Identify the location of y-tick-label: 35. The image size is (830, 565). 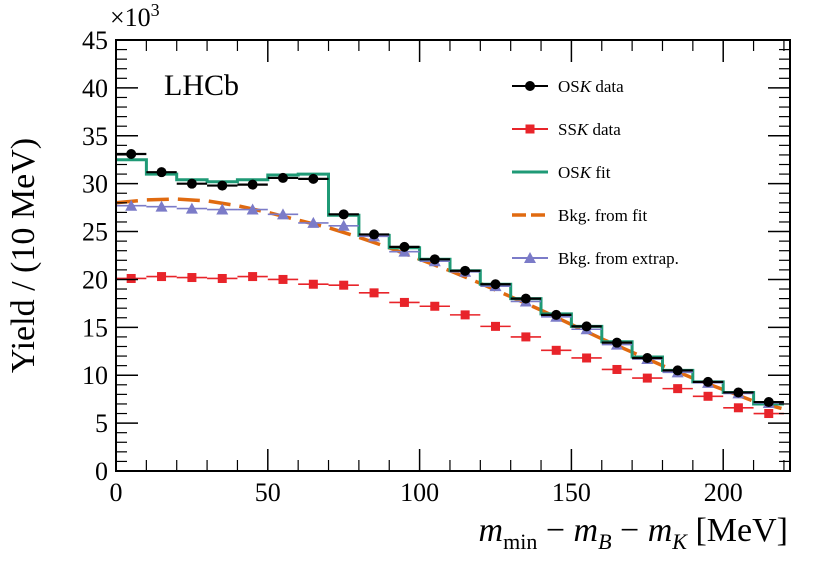
(95, 136).